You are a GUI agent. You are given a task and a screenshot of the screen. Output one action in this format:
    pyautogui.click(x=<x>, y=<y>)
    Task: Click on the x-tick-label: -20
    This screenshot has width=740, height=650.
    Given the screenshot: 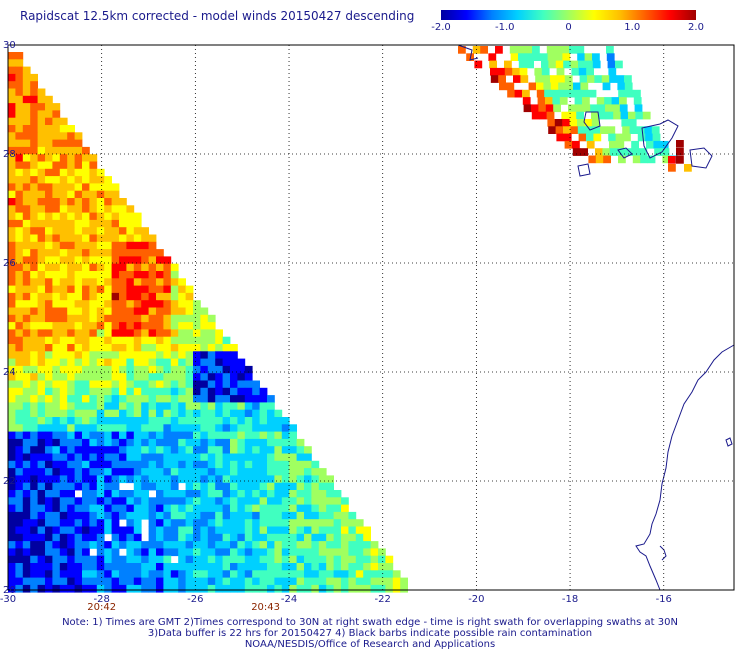 What is the action you would take?
    pyautogui.click(x=476, y=599)
    